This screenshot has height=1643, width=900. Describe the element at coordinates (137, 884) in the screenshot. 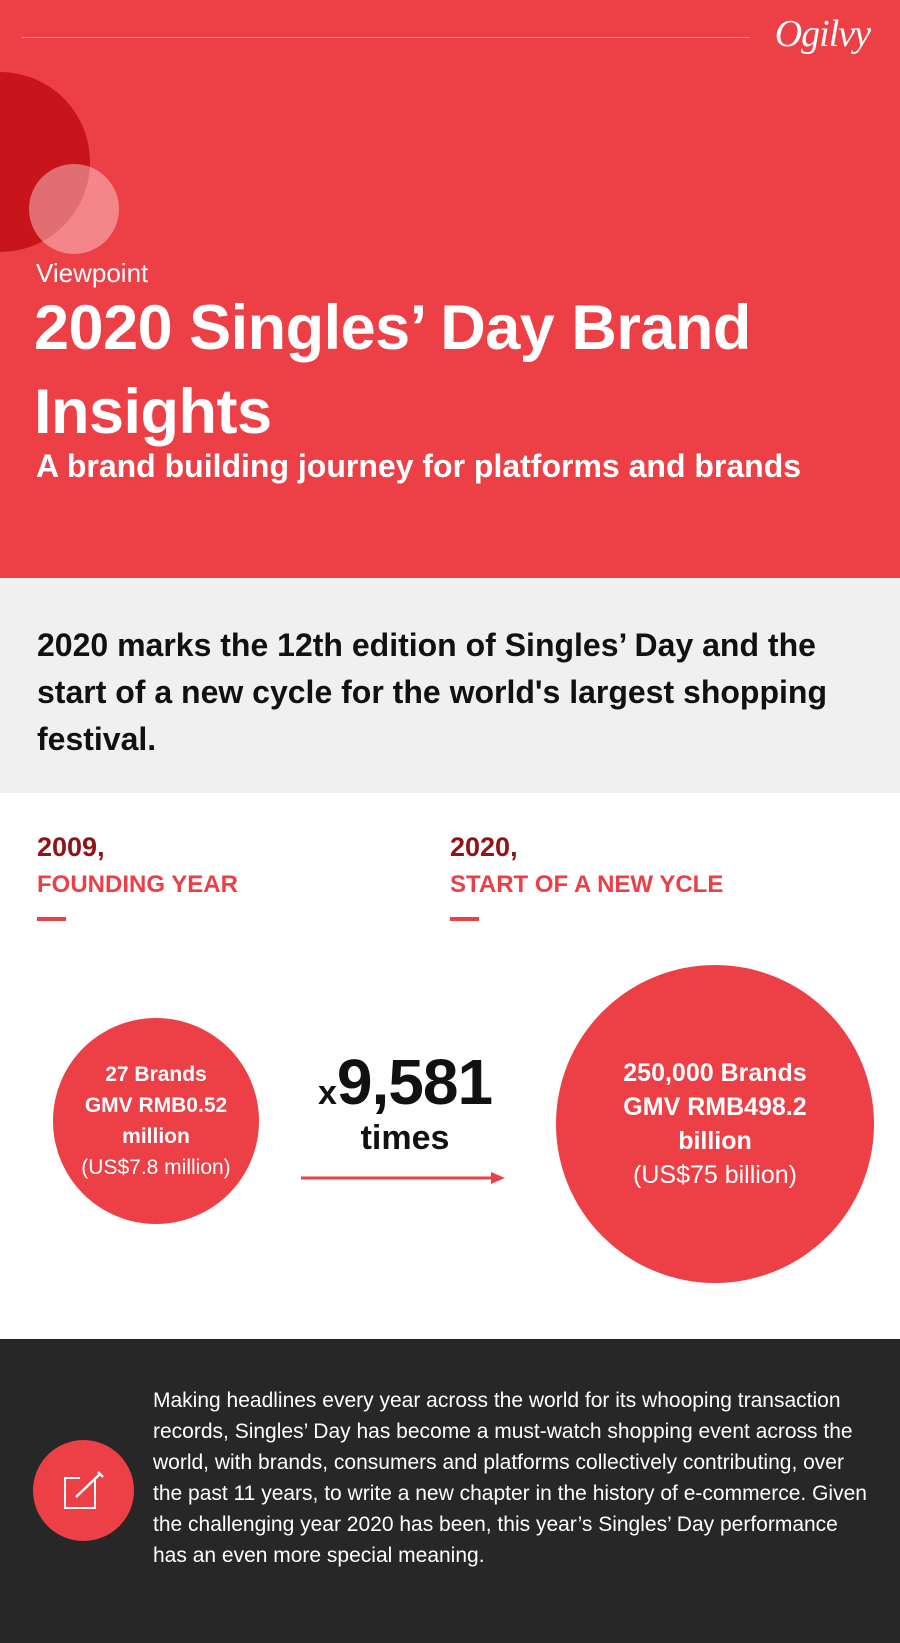

I see `milestone-label: FOUNDING YEAR` at that location.